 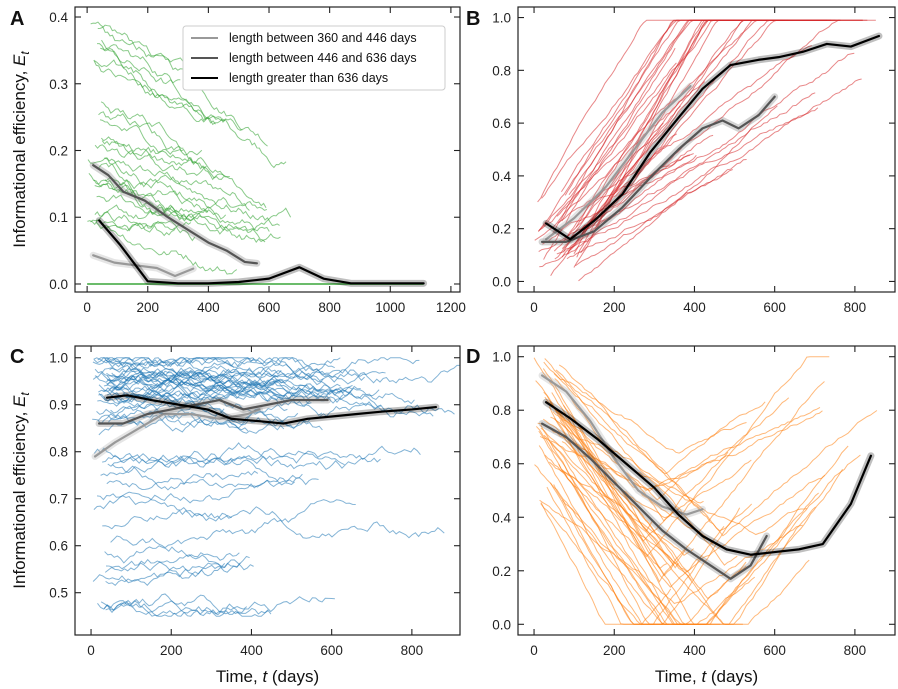 I want to click on y-tick-label: 0.7, so click(x=58, y=499).